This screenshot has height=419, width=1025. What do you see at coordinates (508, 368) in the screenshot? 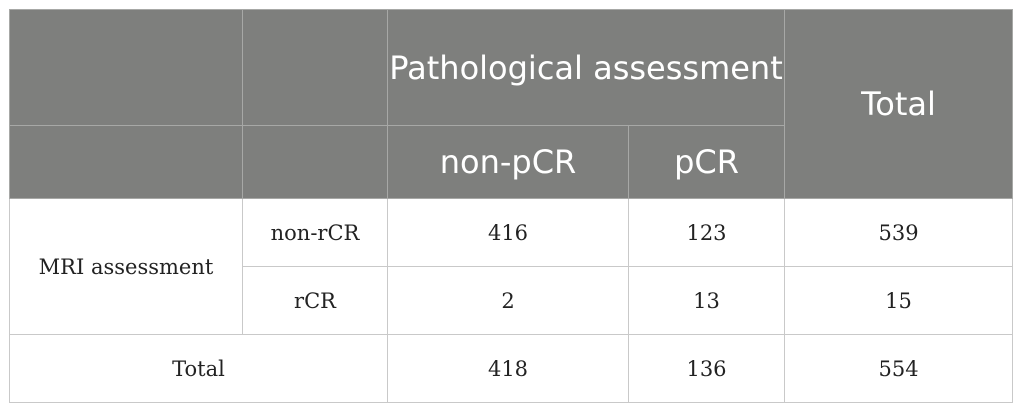
I see `cell-total-non-pcr: 418` at bounding box center [508, 368].